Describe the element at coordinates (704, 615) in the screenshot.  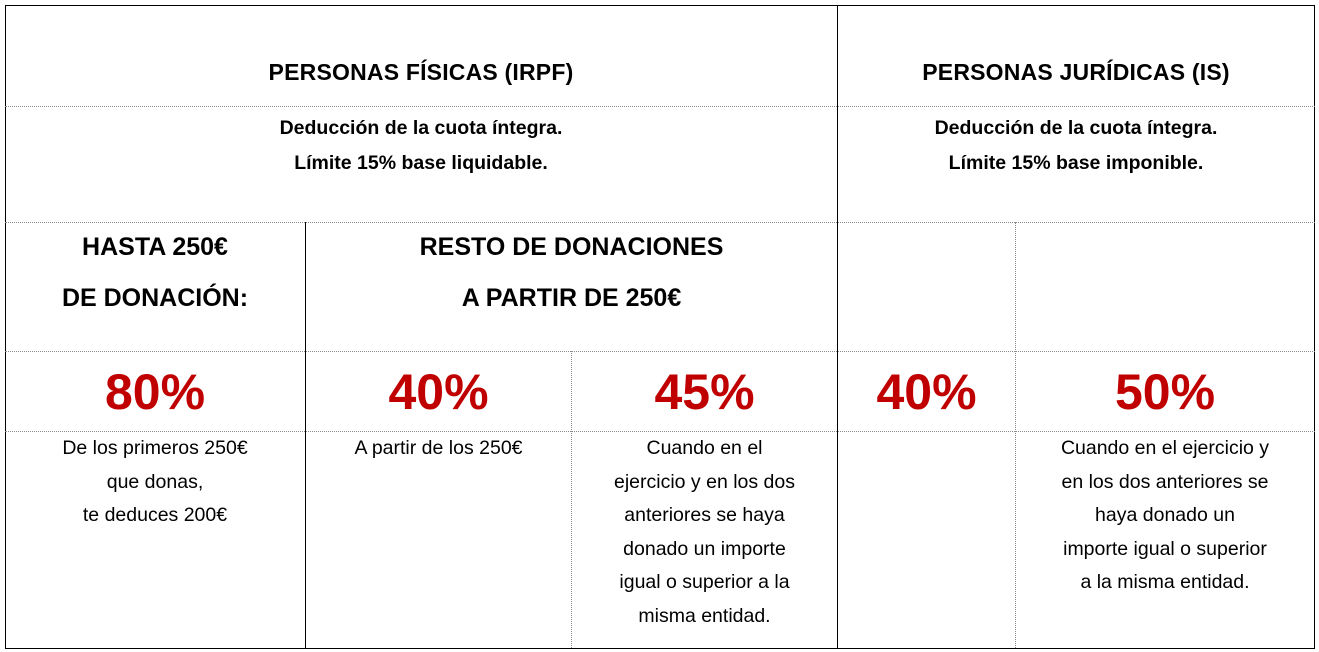
I see `desc-45-line: misma entidad.` at that location.